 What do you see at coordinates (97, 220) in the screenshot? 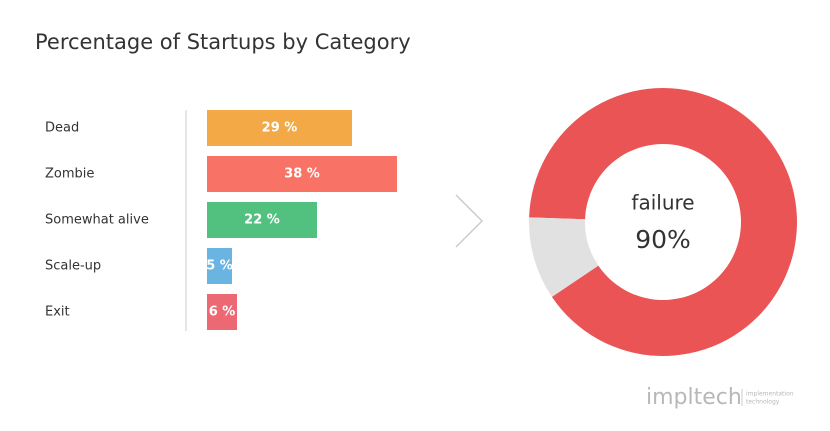
I see `category-label: Somewhat alive` at bounding box center [97, 220].